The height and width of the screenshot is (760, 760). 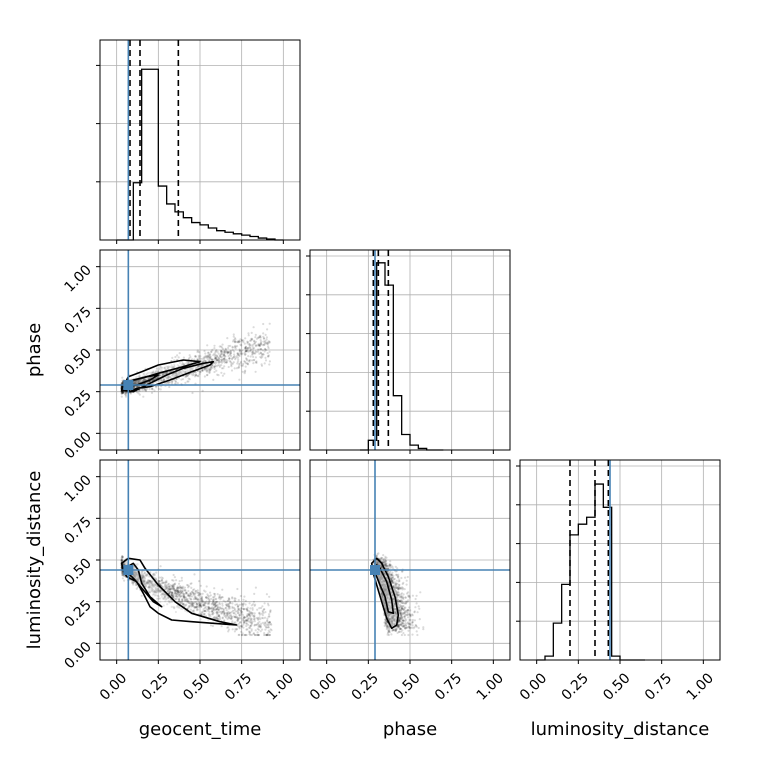 I want to click on scatter-panel-geocent-time-vs-phase: 0.000.250.500.751.00, so click(x=181, y=355).